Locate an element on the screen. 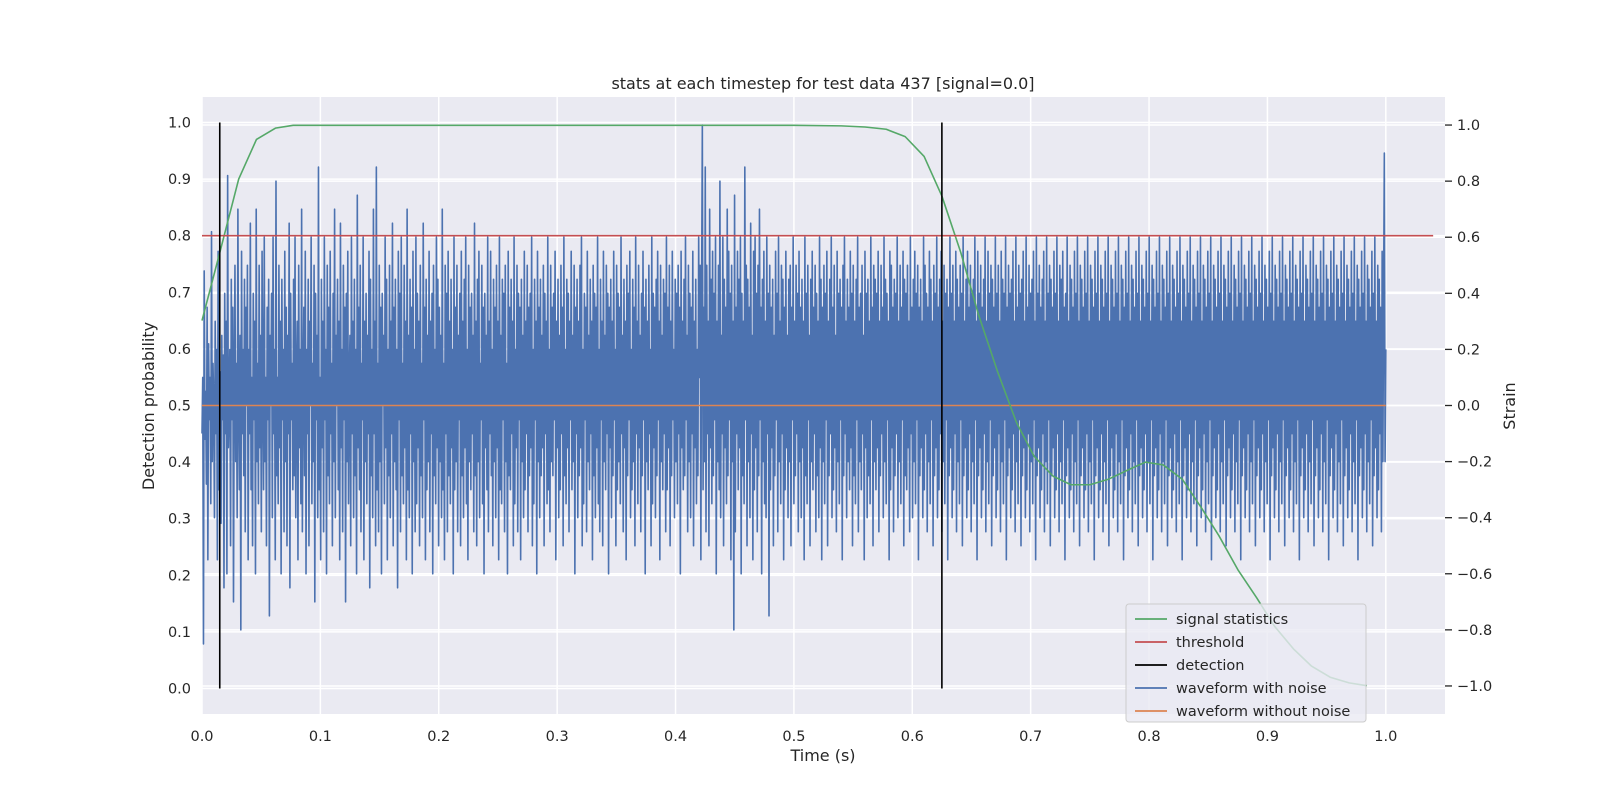 The width and height of the screenshot is (1600, 800). y-tick-label: 0.1 is located at coordinates (179, 633).